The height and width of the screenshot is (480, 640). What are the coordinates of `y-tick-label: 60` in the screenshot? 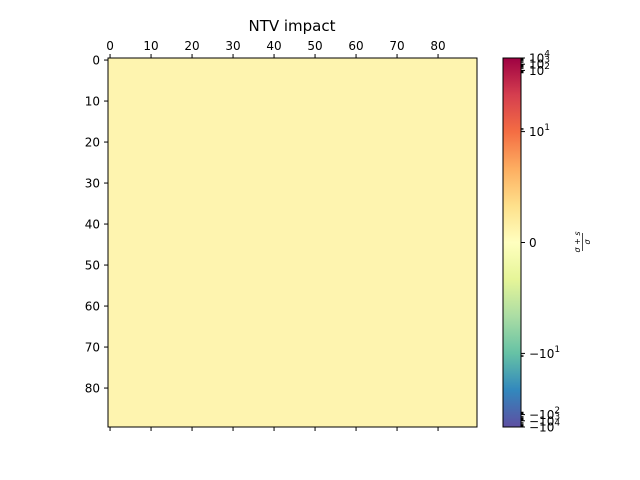 It's located at (92, 307).